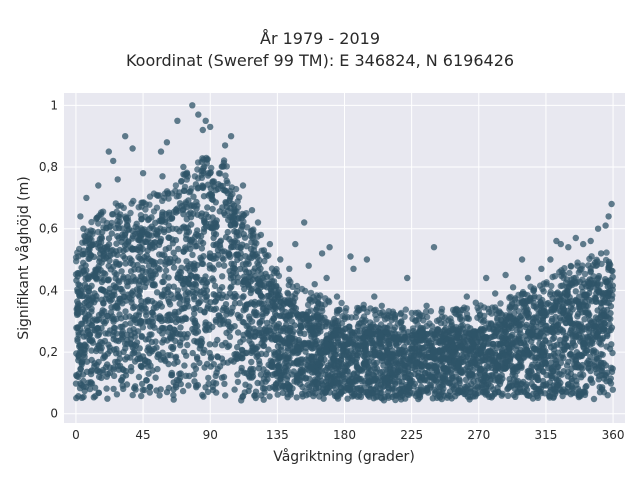 The width and height of the screenshot is (640, 480). I want to click on x-axis-label: Vågriktning (grader), so click(344, 456).